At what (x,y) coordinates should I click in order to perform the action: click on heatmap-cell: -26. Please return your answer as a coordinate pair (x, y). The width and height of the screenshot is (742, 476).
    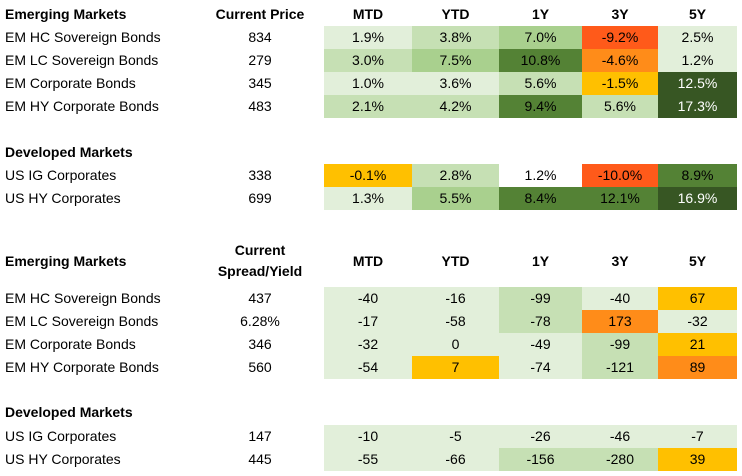
    Looking at the image, I should click on (540, 436).